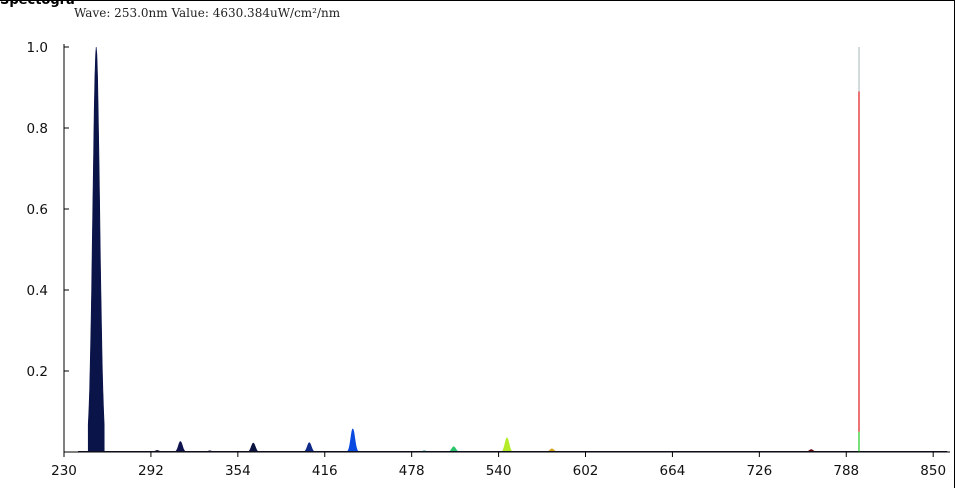 The height and width of the screenshot is (488, 955). Describe the element at coordinates (64, 471) in the screenshot. I see `x-tick-label: 230` at that location.